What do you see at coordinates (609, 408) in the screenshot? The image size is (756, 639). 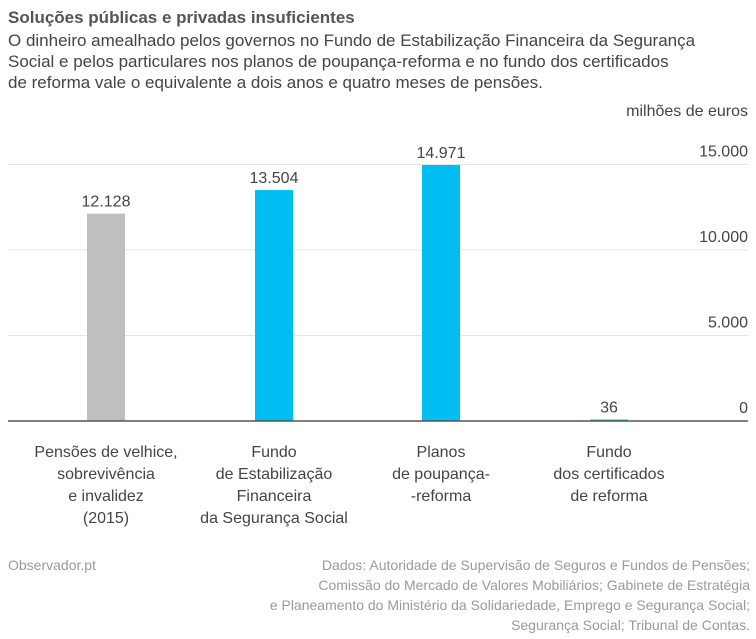 I see `bar-value-label: 36` at bounding box center [609, 408].